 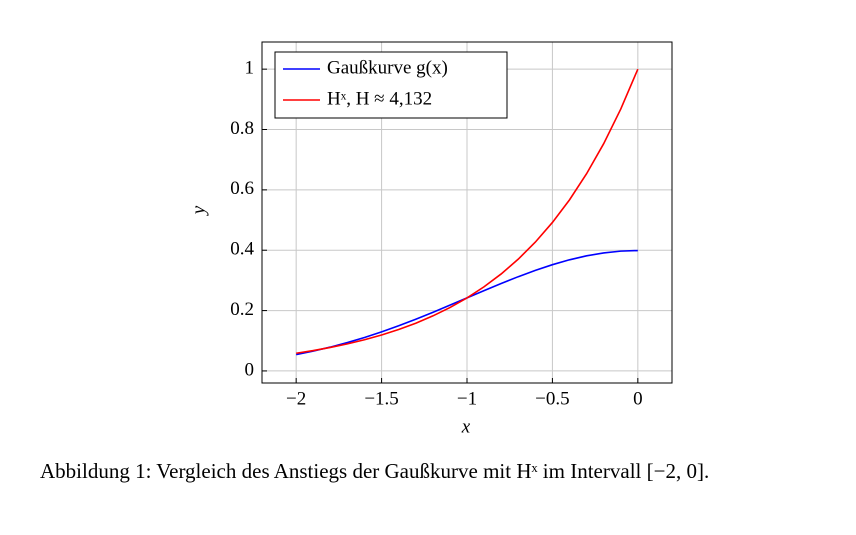 What do you see at coordinates (381, 398) in the screenshot?
I see `x-tick-label: −1.5` at bounding box center [381, 398].